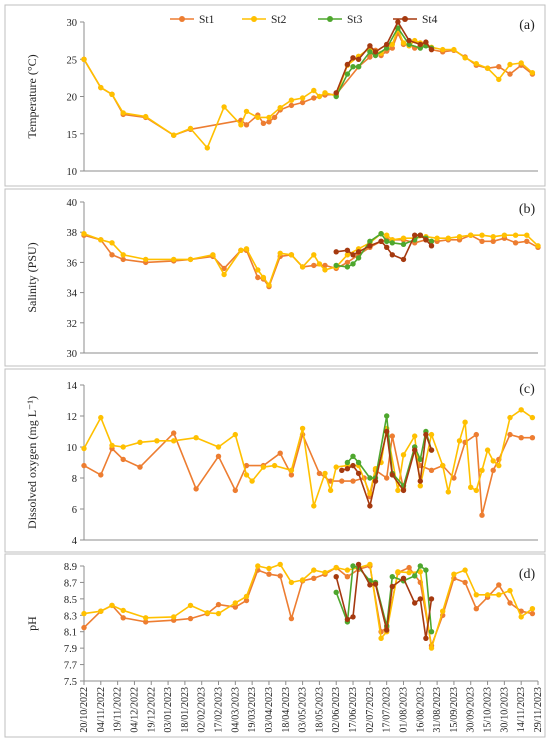 Image resolution: width=550 pixels, height=742 pixels. What do you see at coordinates (101, 709) in the screenshot?
I see `x-tick-label: 04/11/2022` at bounding box center [101, 709].